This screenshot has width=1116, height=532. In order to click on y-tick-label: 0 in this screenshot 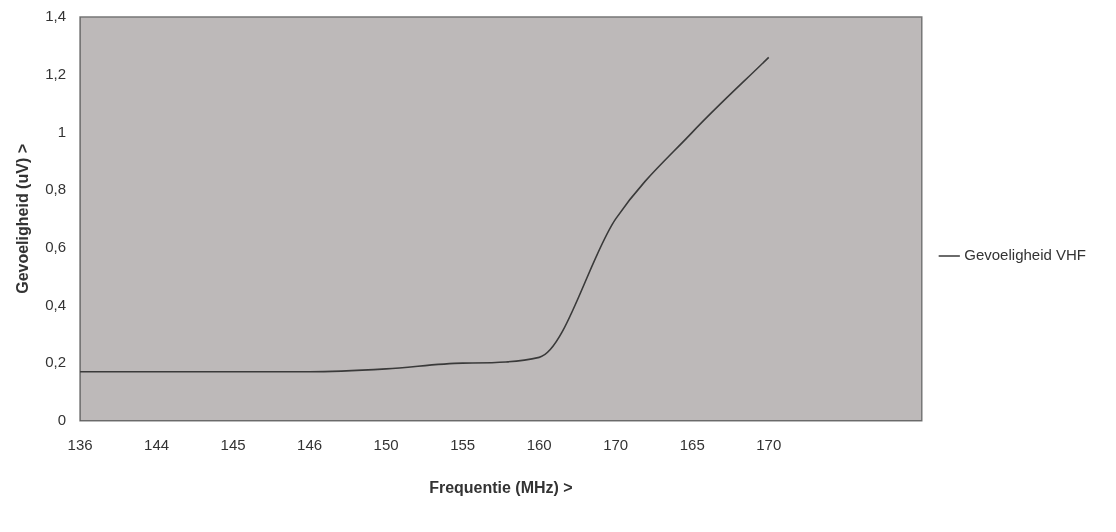, I will do `click(62, 419)`.